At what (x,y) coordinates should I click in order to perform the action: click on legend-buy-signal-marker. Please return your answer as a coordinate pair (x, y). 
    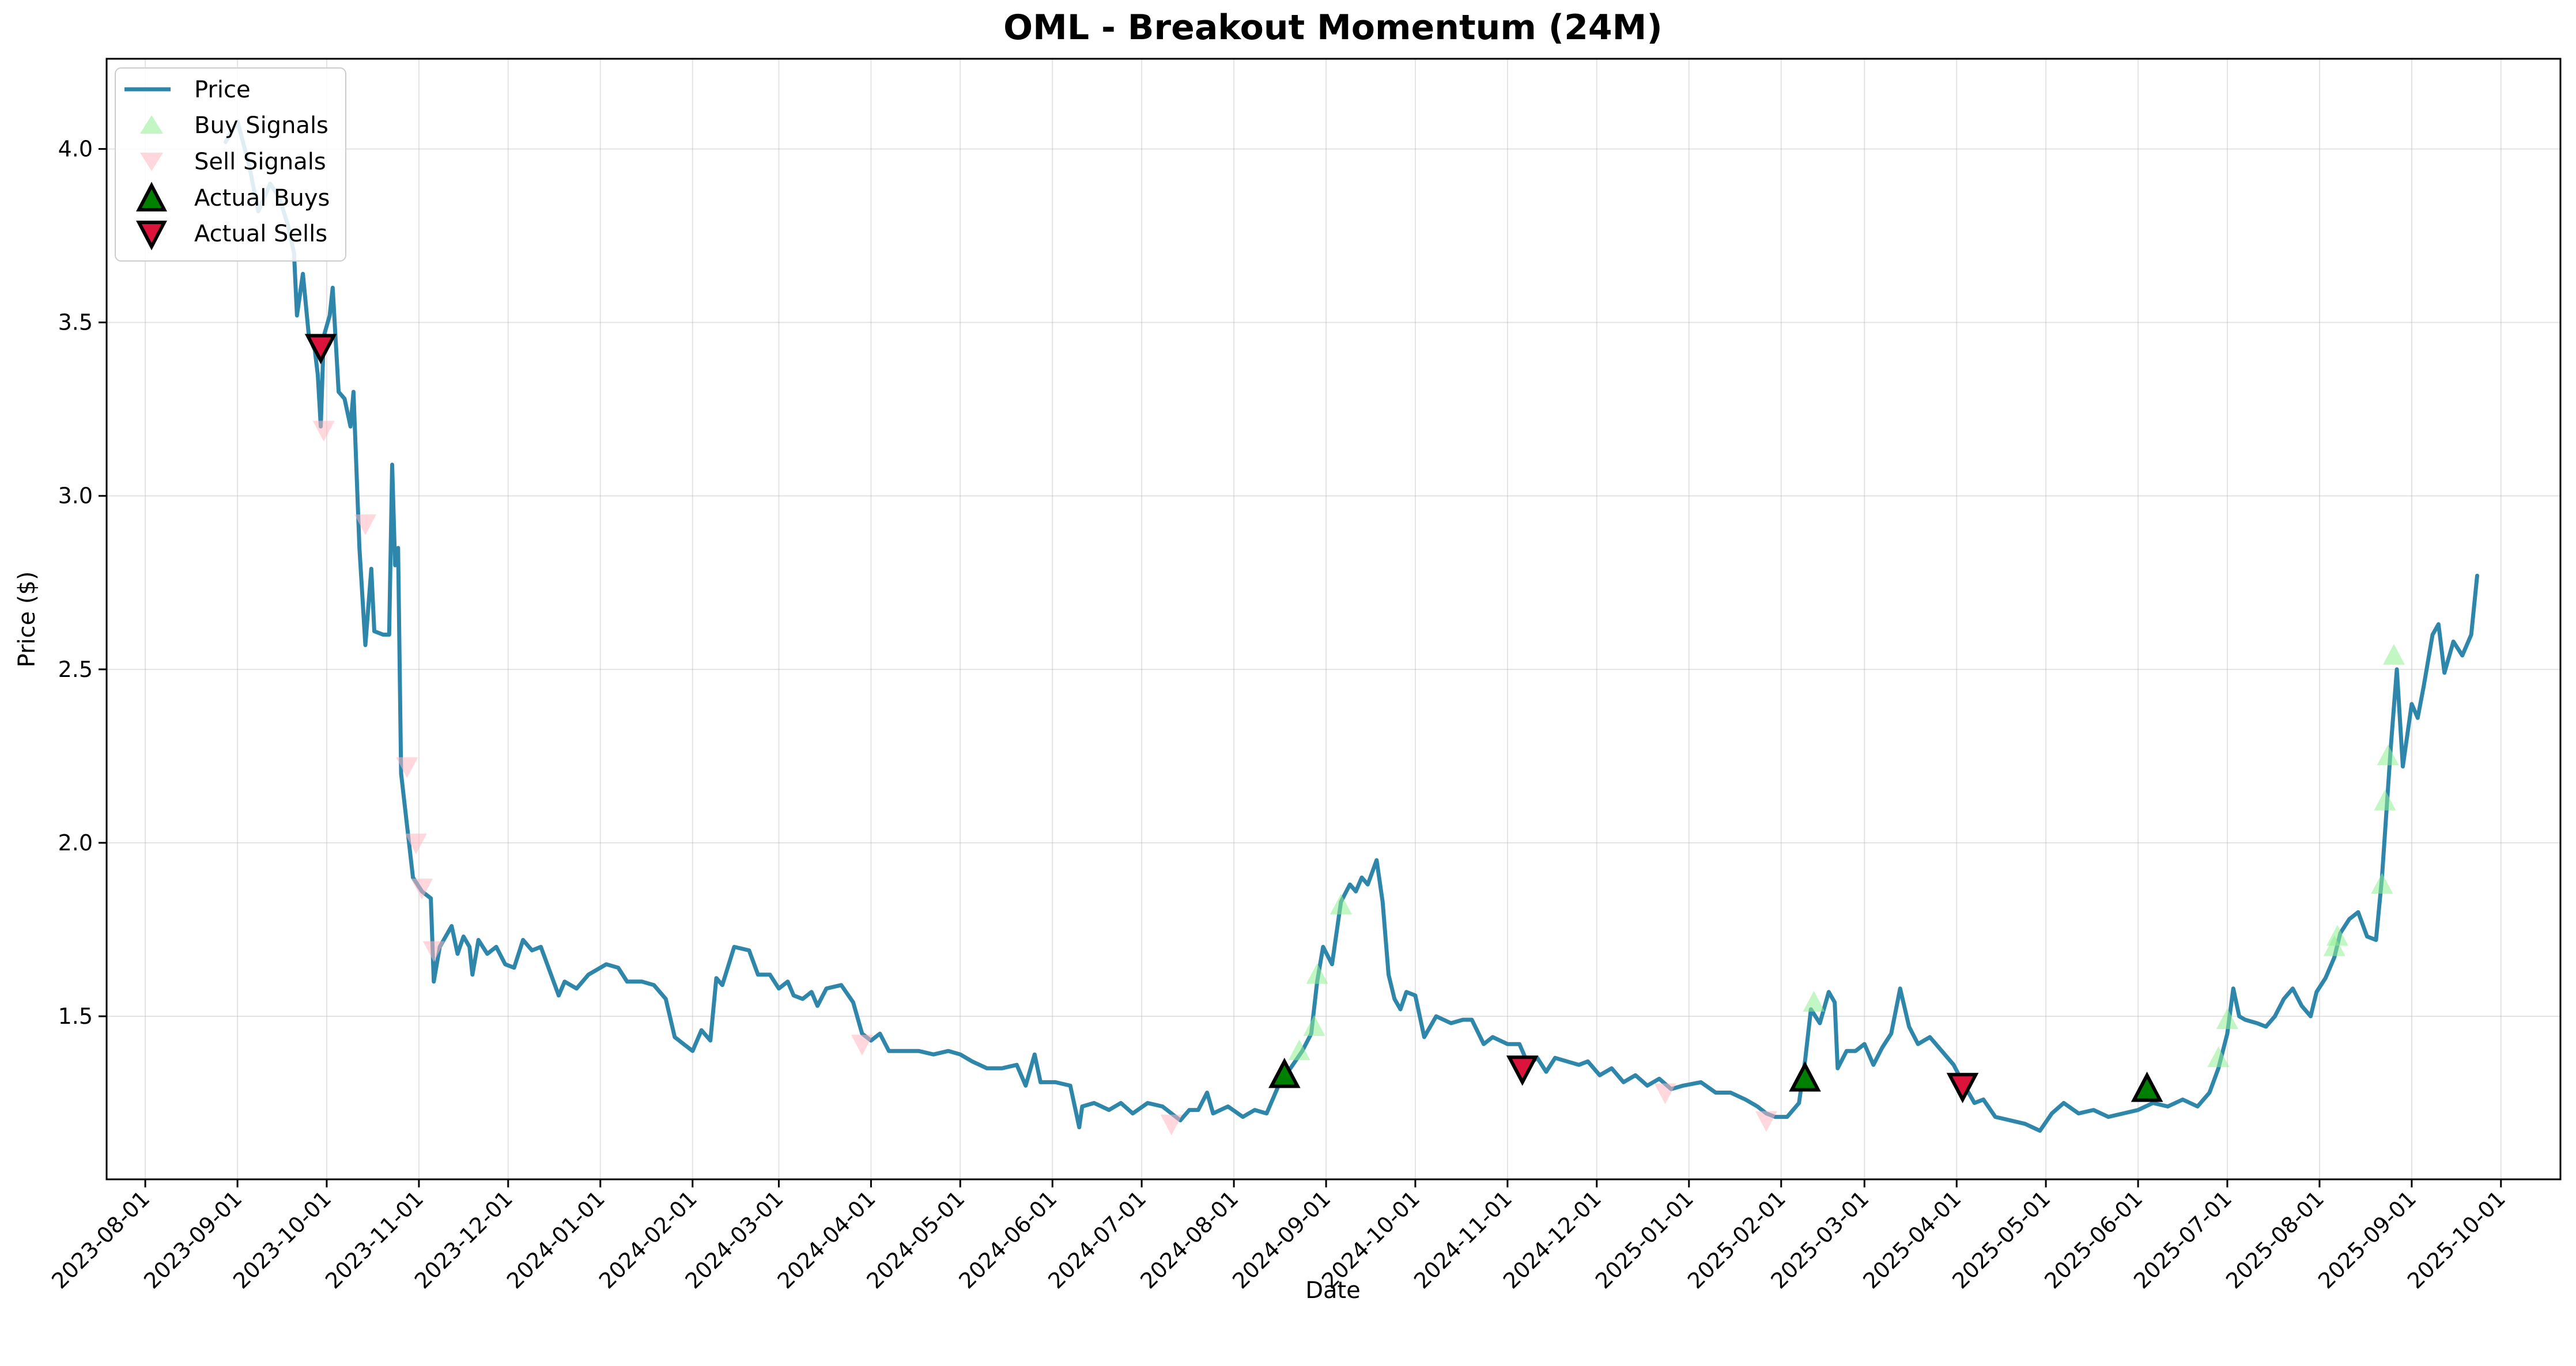
    Looking at the image, I should click on (151, 124).